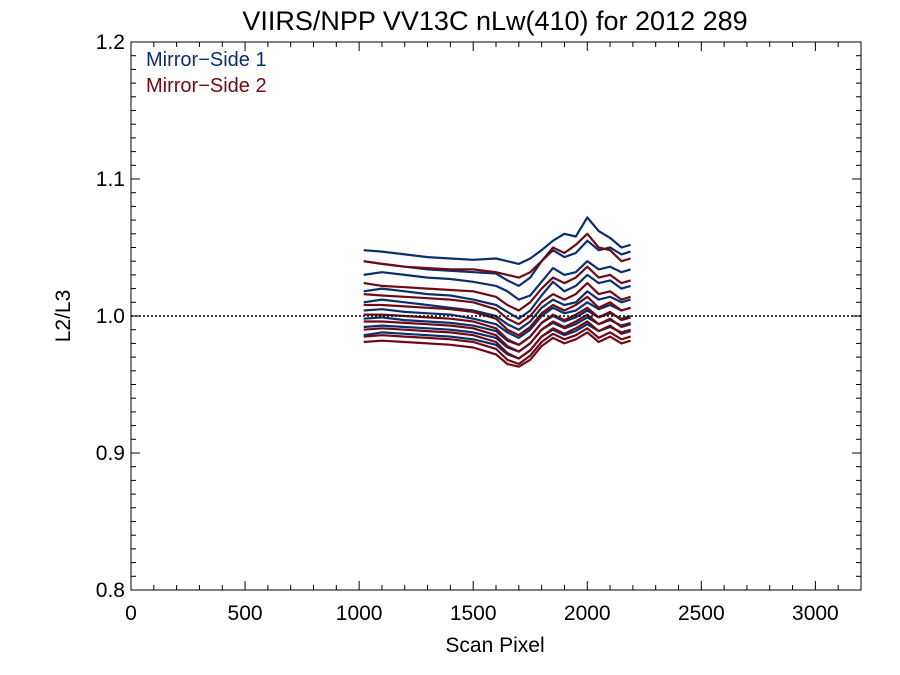  Describe the element at coordinates (110, 316) in the screenshot. I see `y-tick-label: 1.0` at that location.